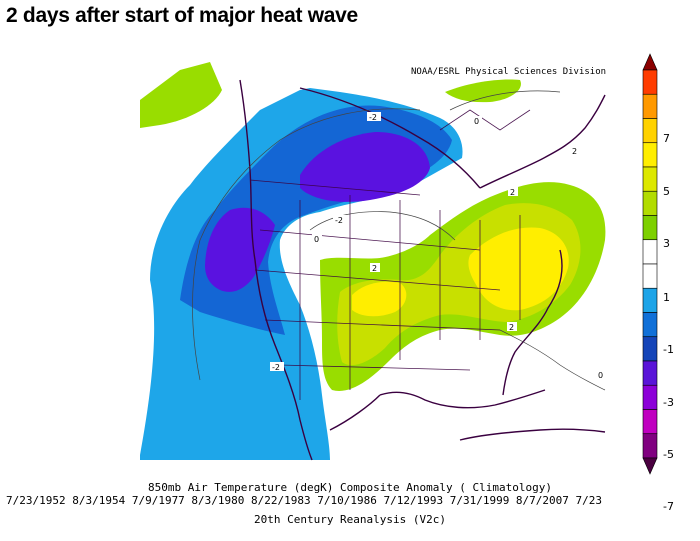 The height and width of the screenshot is (541, 700). I want to click on page-title: 2 days after start of major heat wave, so click(182, 15).